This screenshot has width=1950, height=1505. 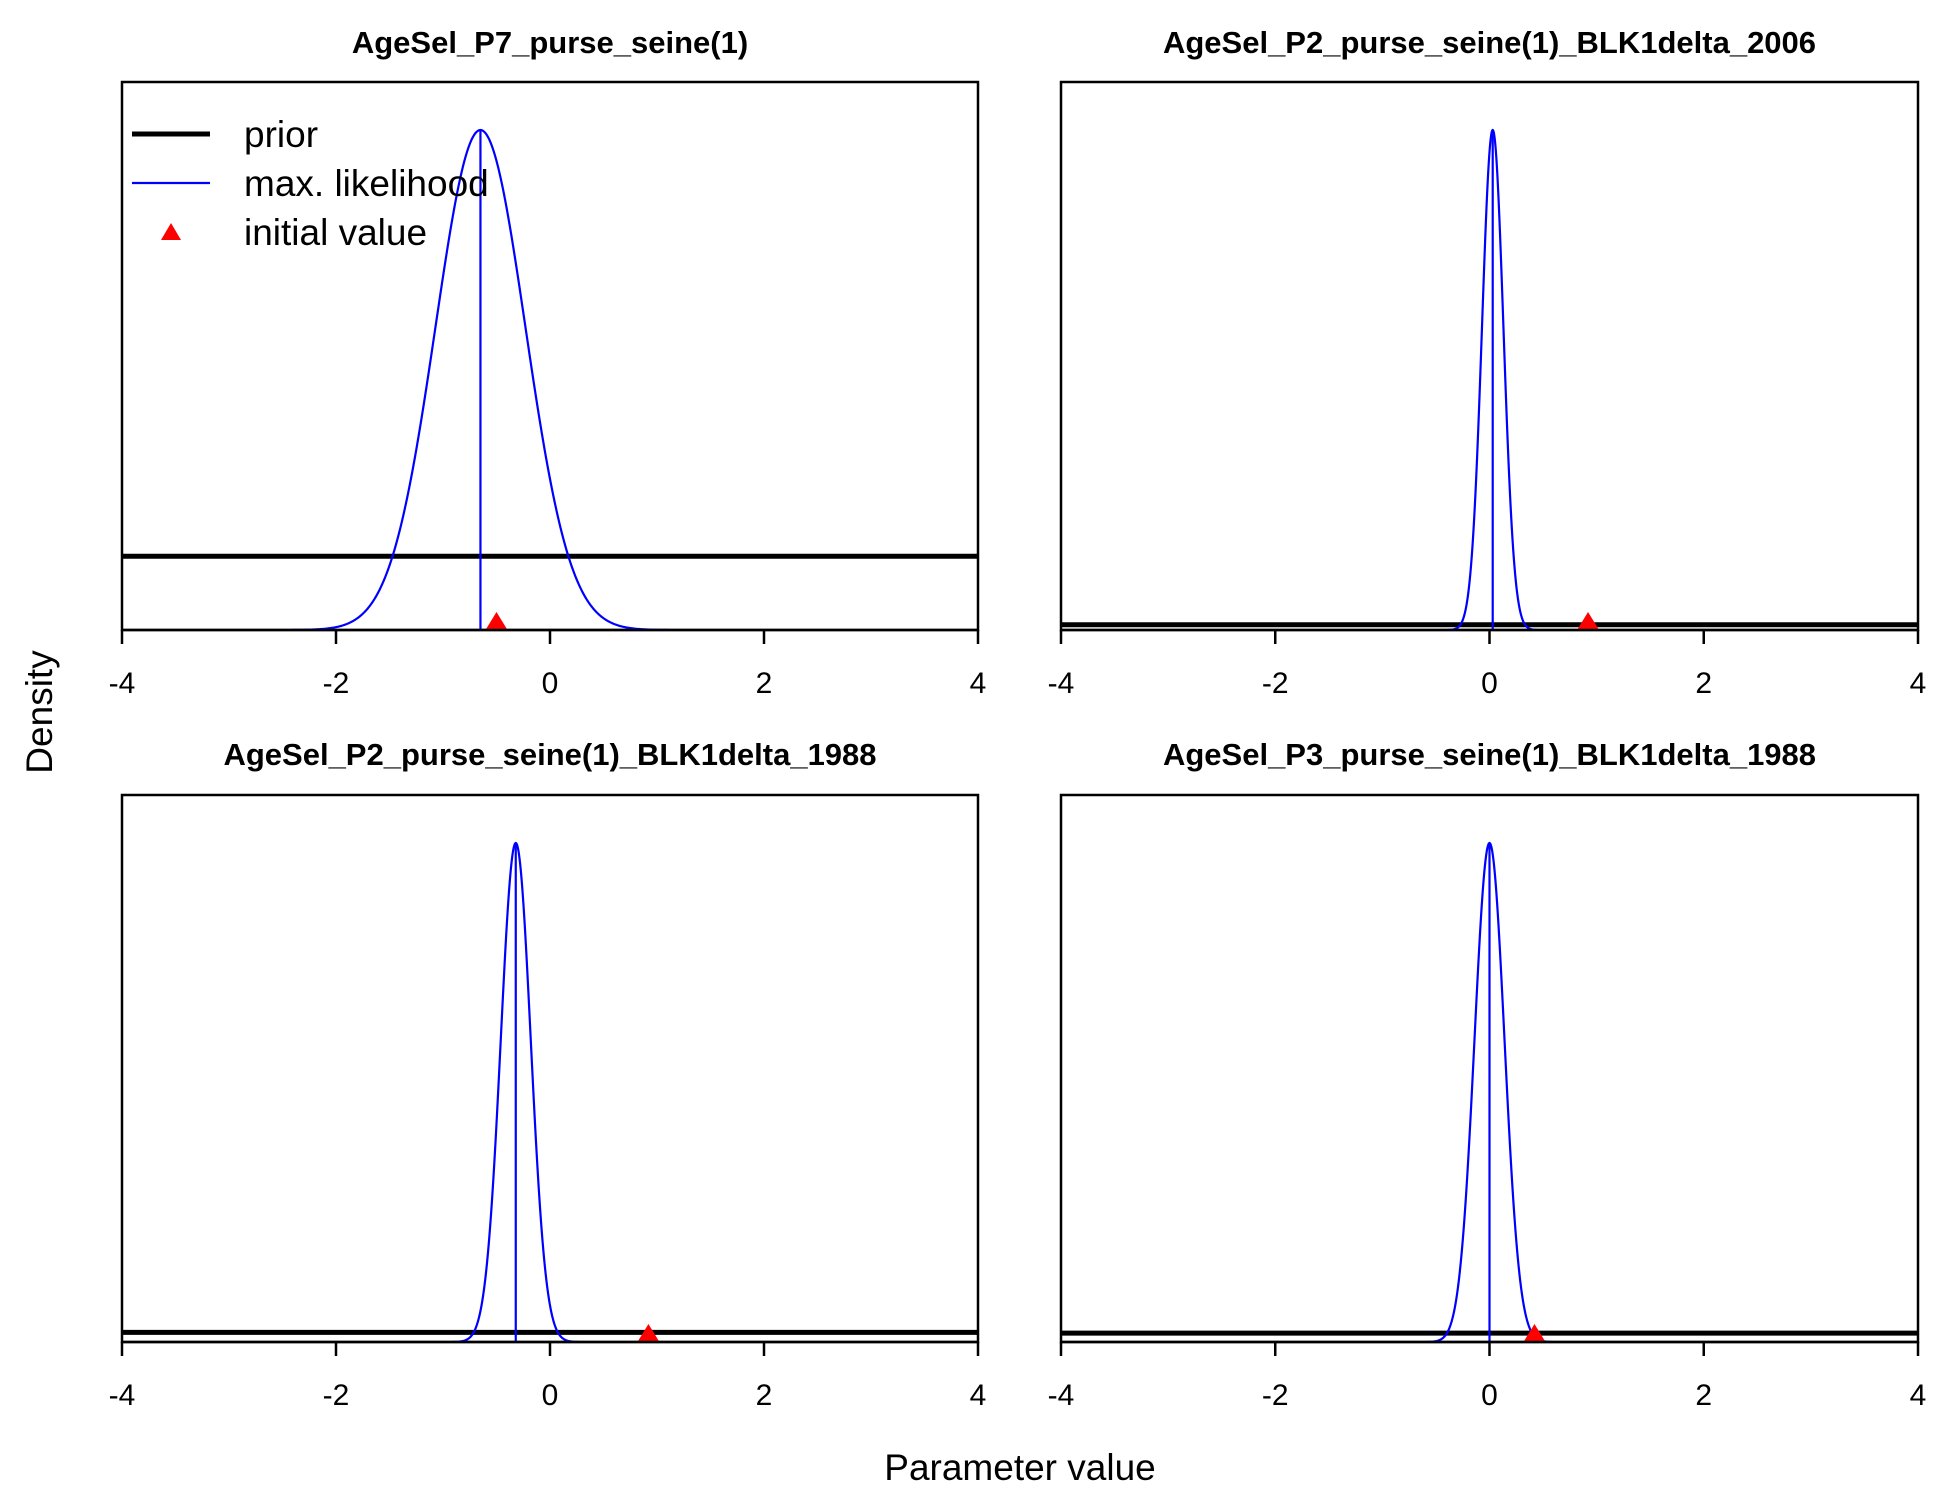 What do you see at coordinates (335, 232) in the screenshot?
I see `legend-label: initial value` at bounding box center [335, 232].